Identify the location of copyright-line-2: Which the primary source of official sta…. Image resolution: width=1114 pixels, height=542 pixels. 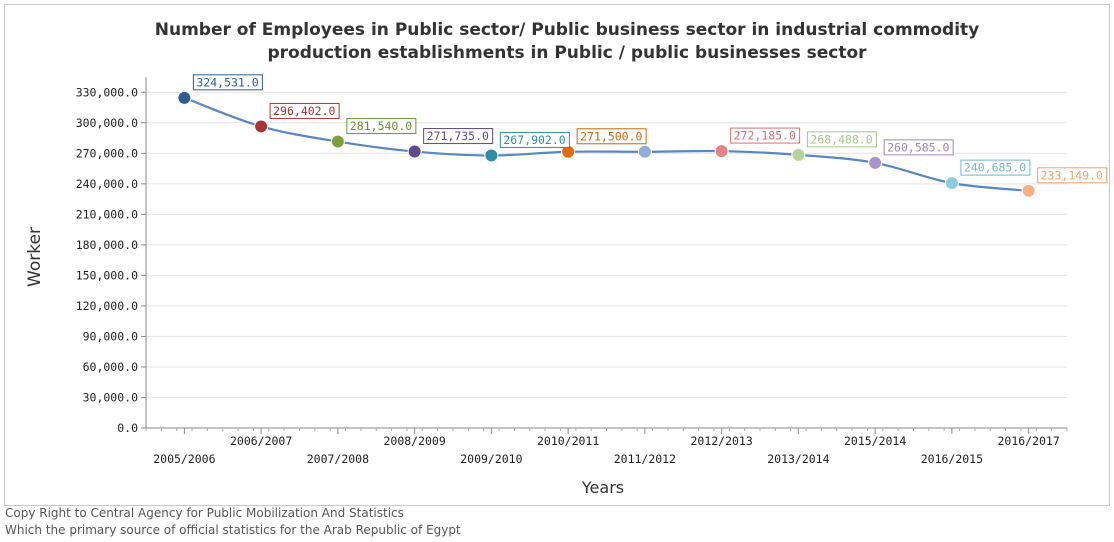
(233, 530).